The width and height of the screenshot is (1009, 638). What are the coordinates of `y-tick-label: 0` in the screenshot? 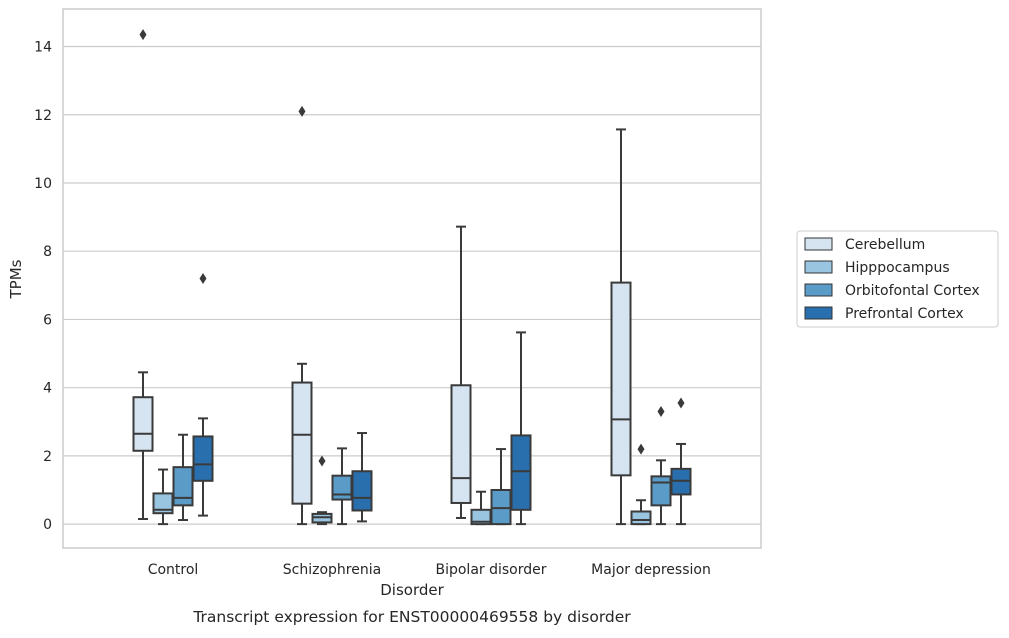 It's located at (47, 525).